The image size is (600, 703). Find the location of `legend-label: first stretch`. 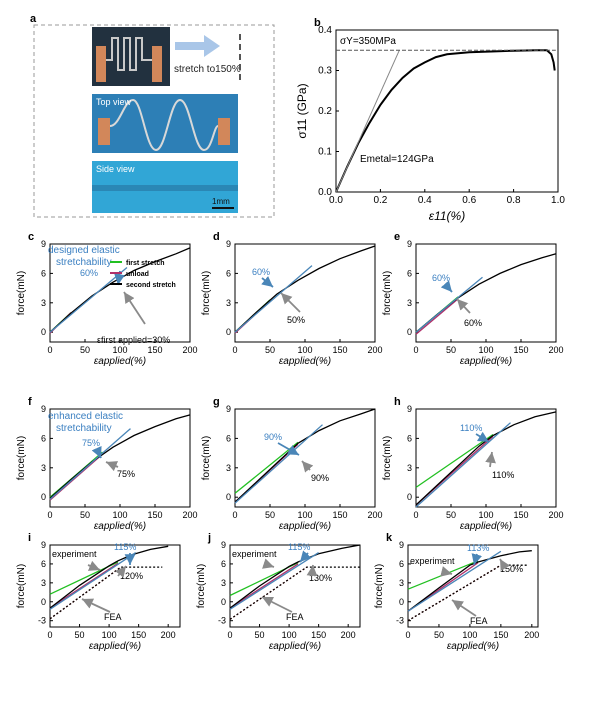

legend-label: first stretch is located at coordinates (145, 263).